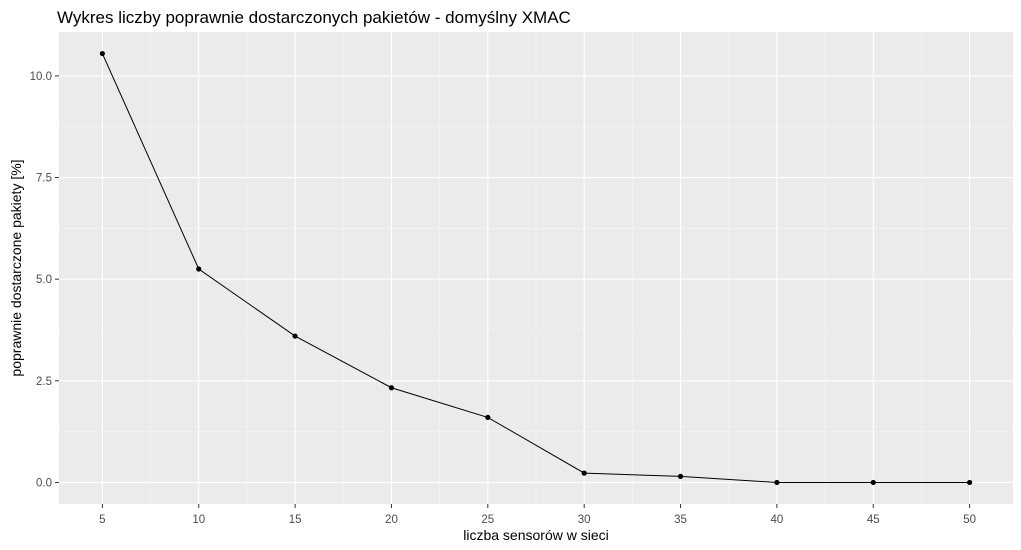 The height and width of the screenshot is (550, 1021). What do you see at coordinates (969, 520) in the screenshot?
I see `x-tick-label: 50` at bounding box center [969, 520].